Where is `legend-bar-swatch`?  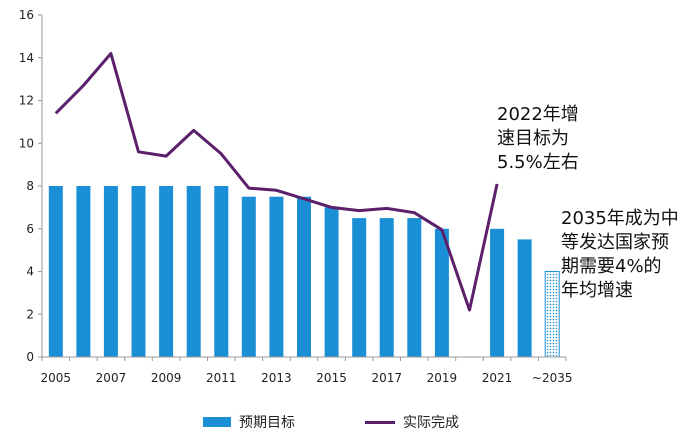 legend-bar-swatch is located at coordinates (217, 422).